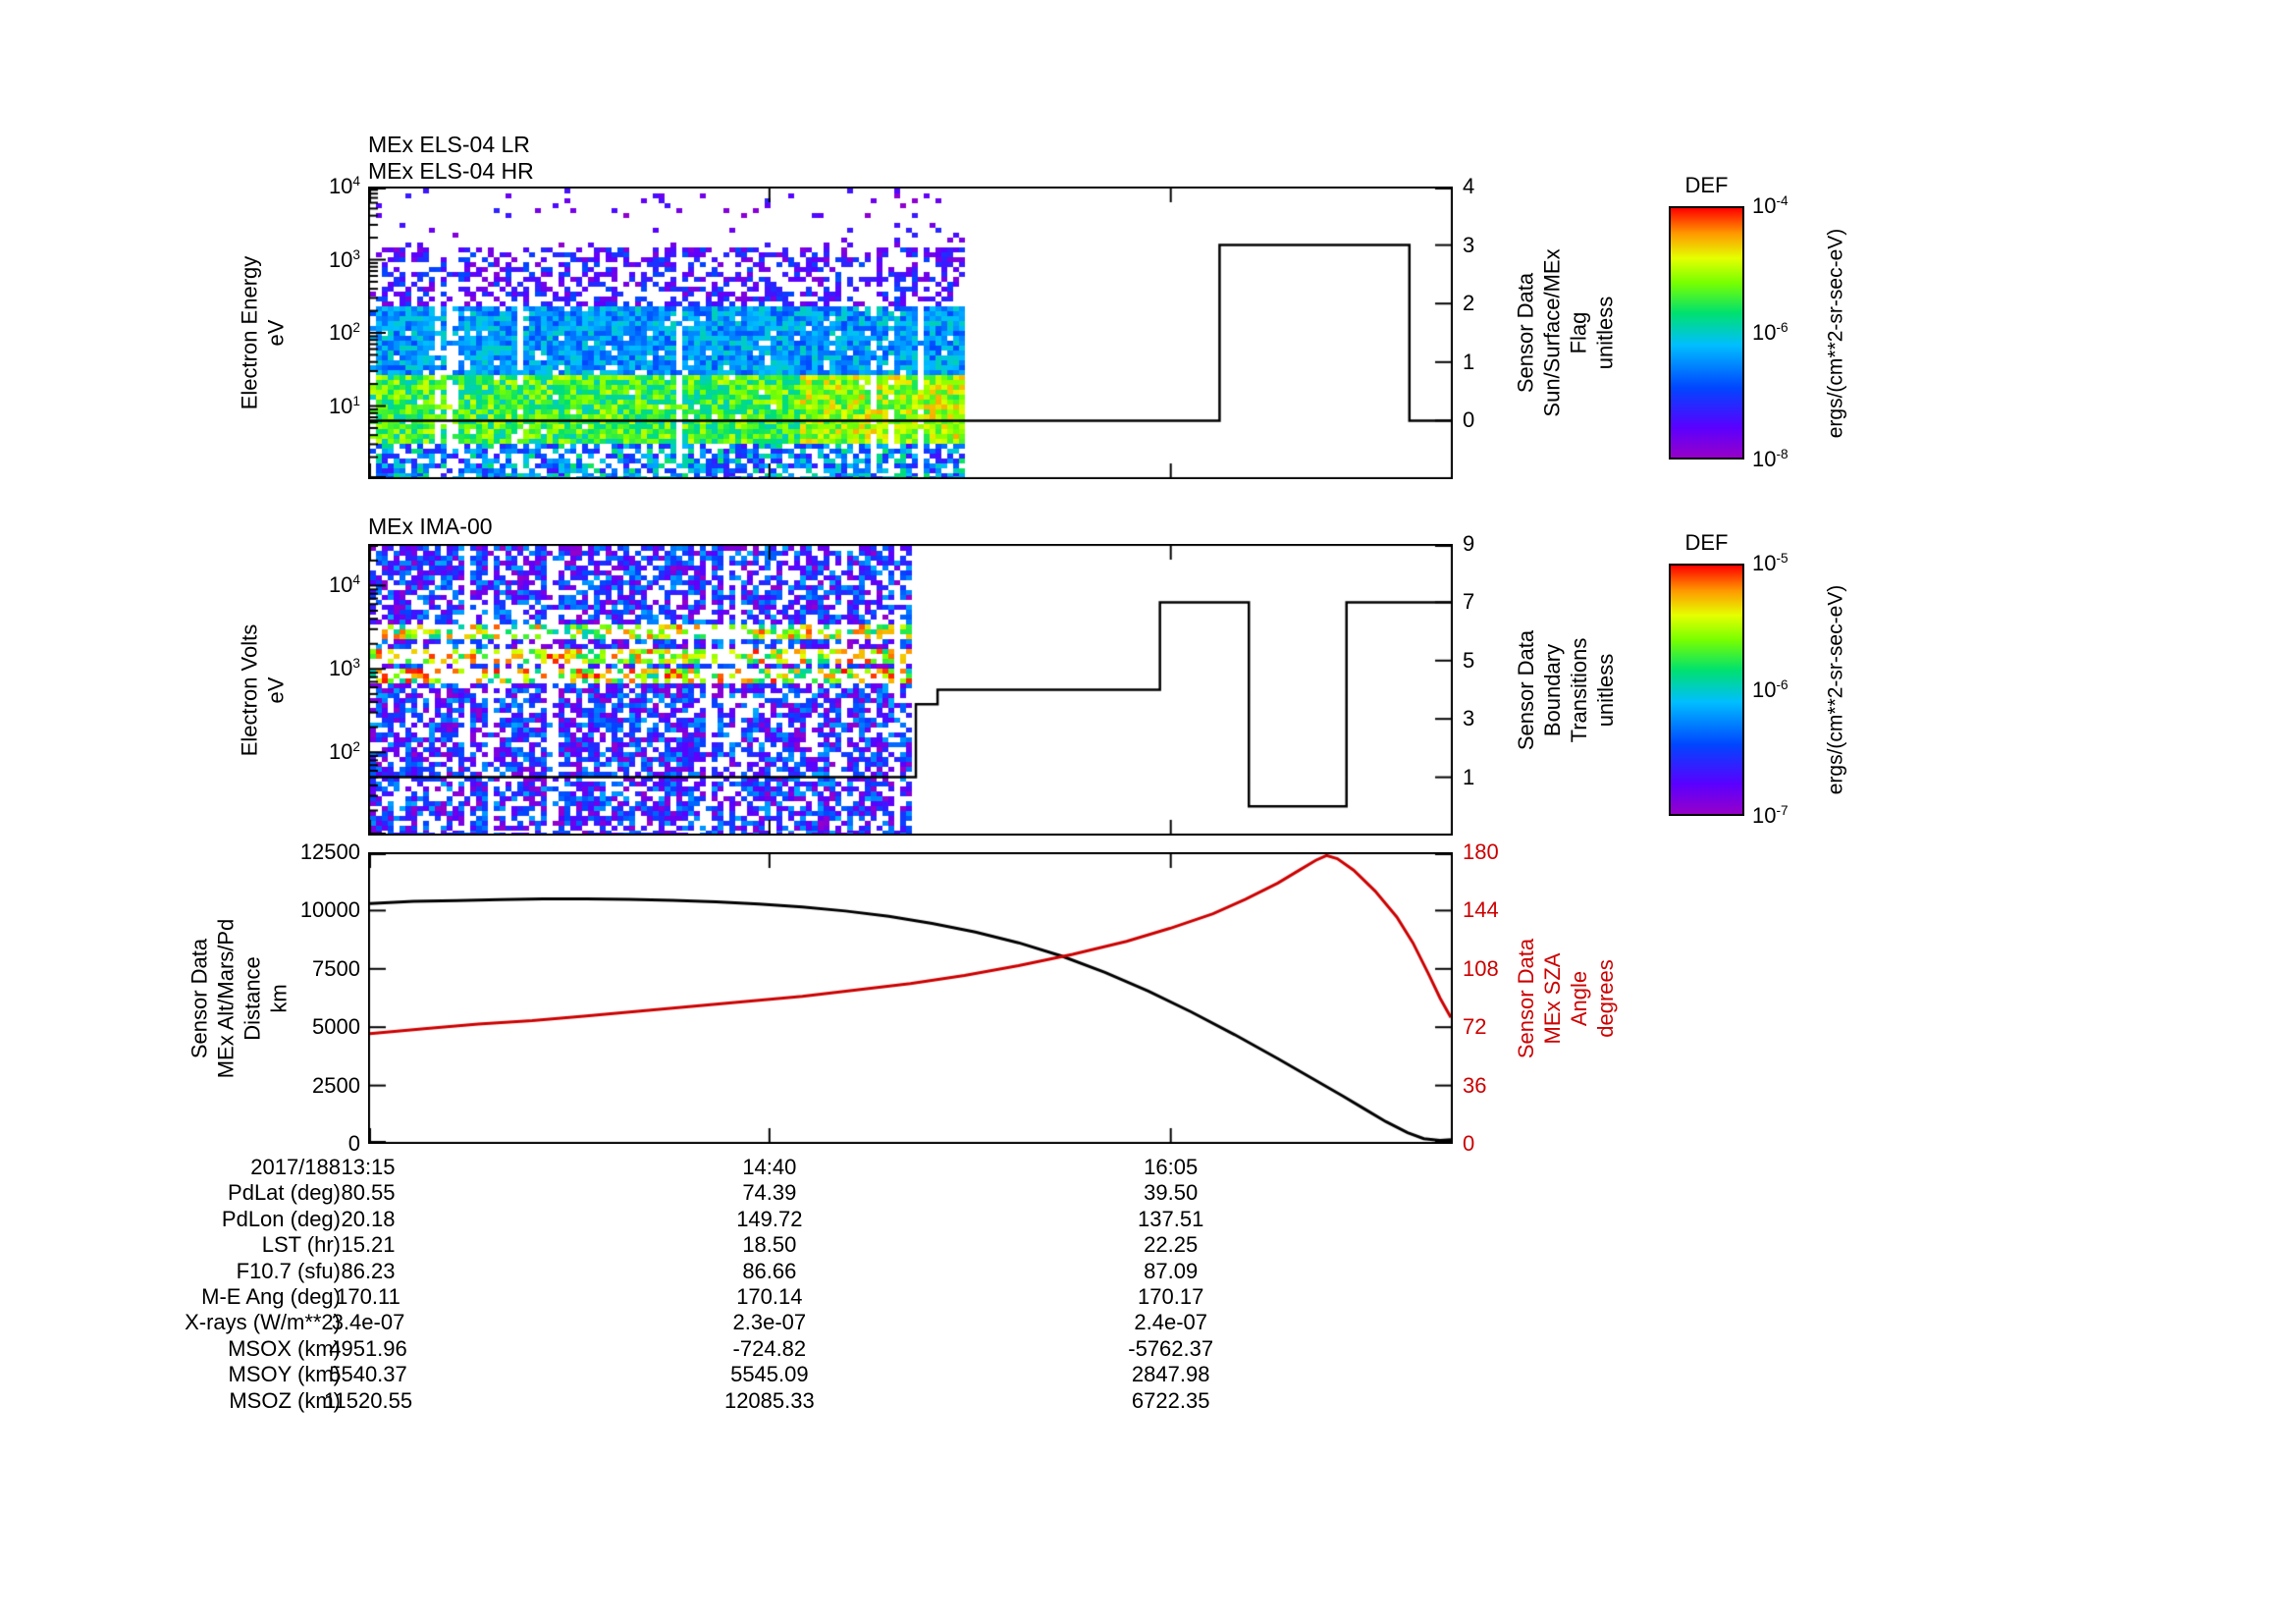 Image resolution: width=2296 pixels, height=1623 pixels. I want to click on sza-tick-label: 144, so click(1481, 910).